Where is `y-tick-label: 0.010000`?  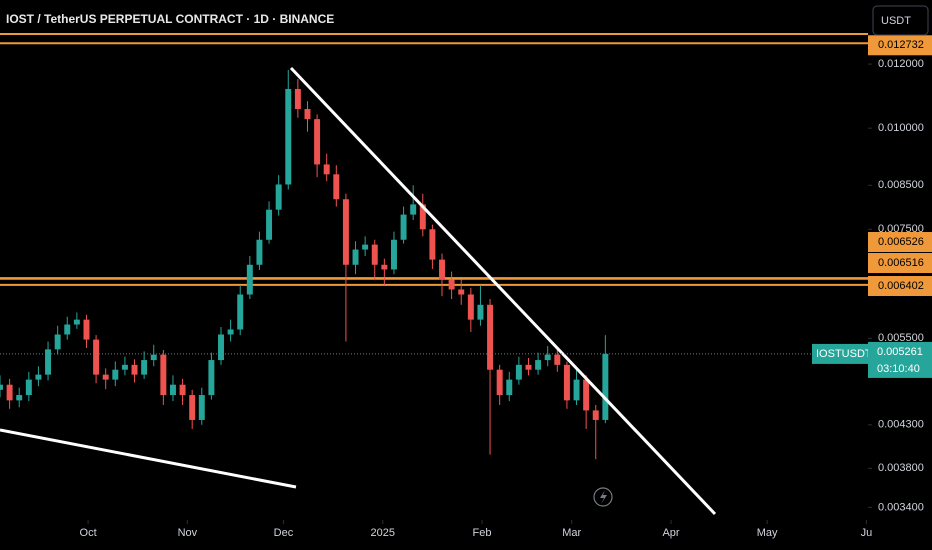
y-tick-label: 0.010000 is located at coordinates (901, 128).